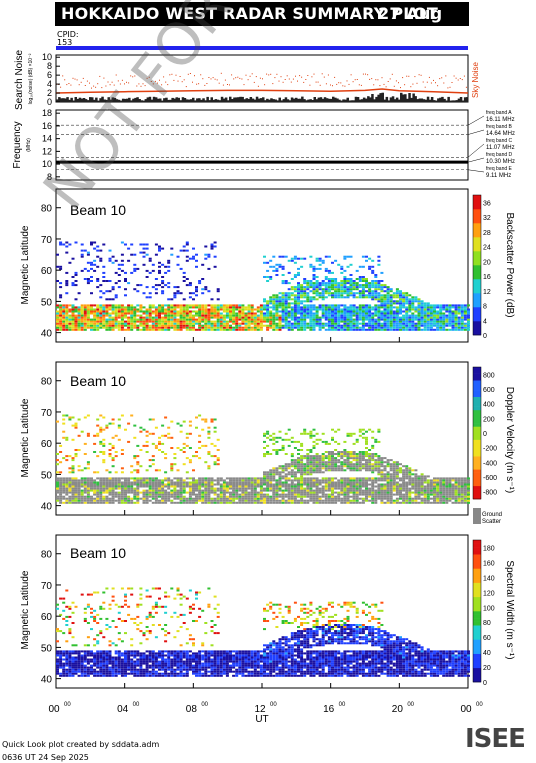 This screenshot has width=536, height=763. Describe the element at coordinates (477, 260) in the screenshot. I see `colorbar-segment` at that location.